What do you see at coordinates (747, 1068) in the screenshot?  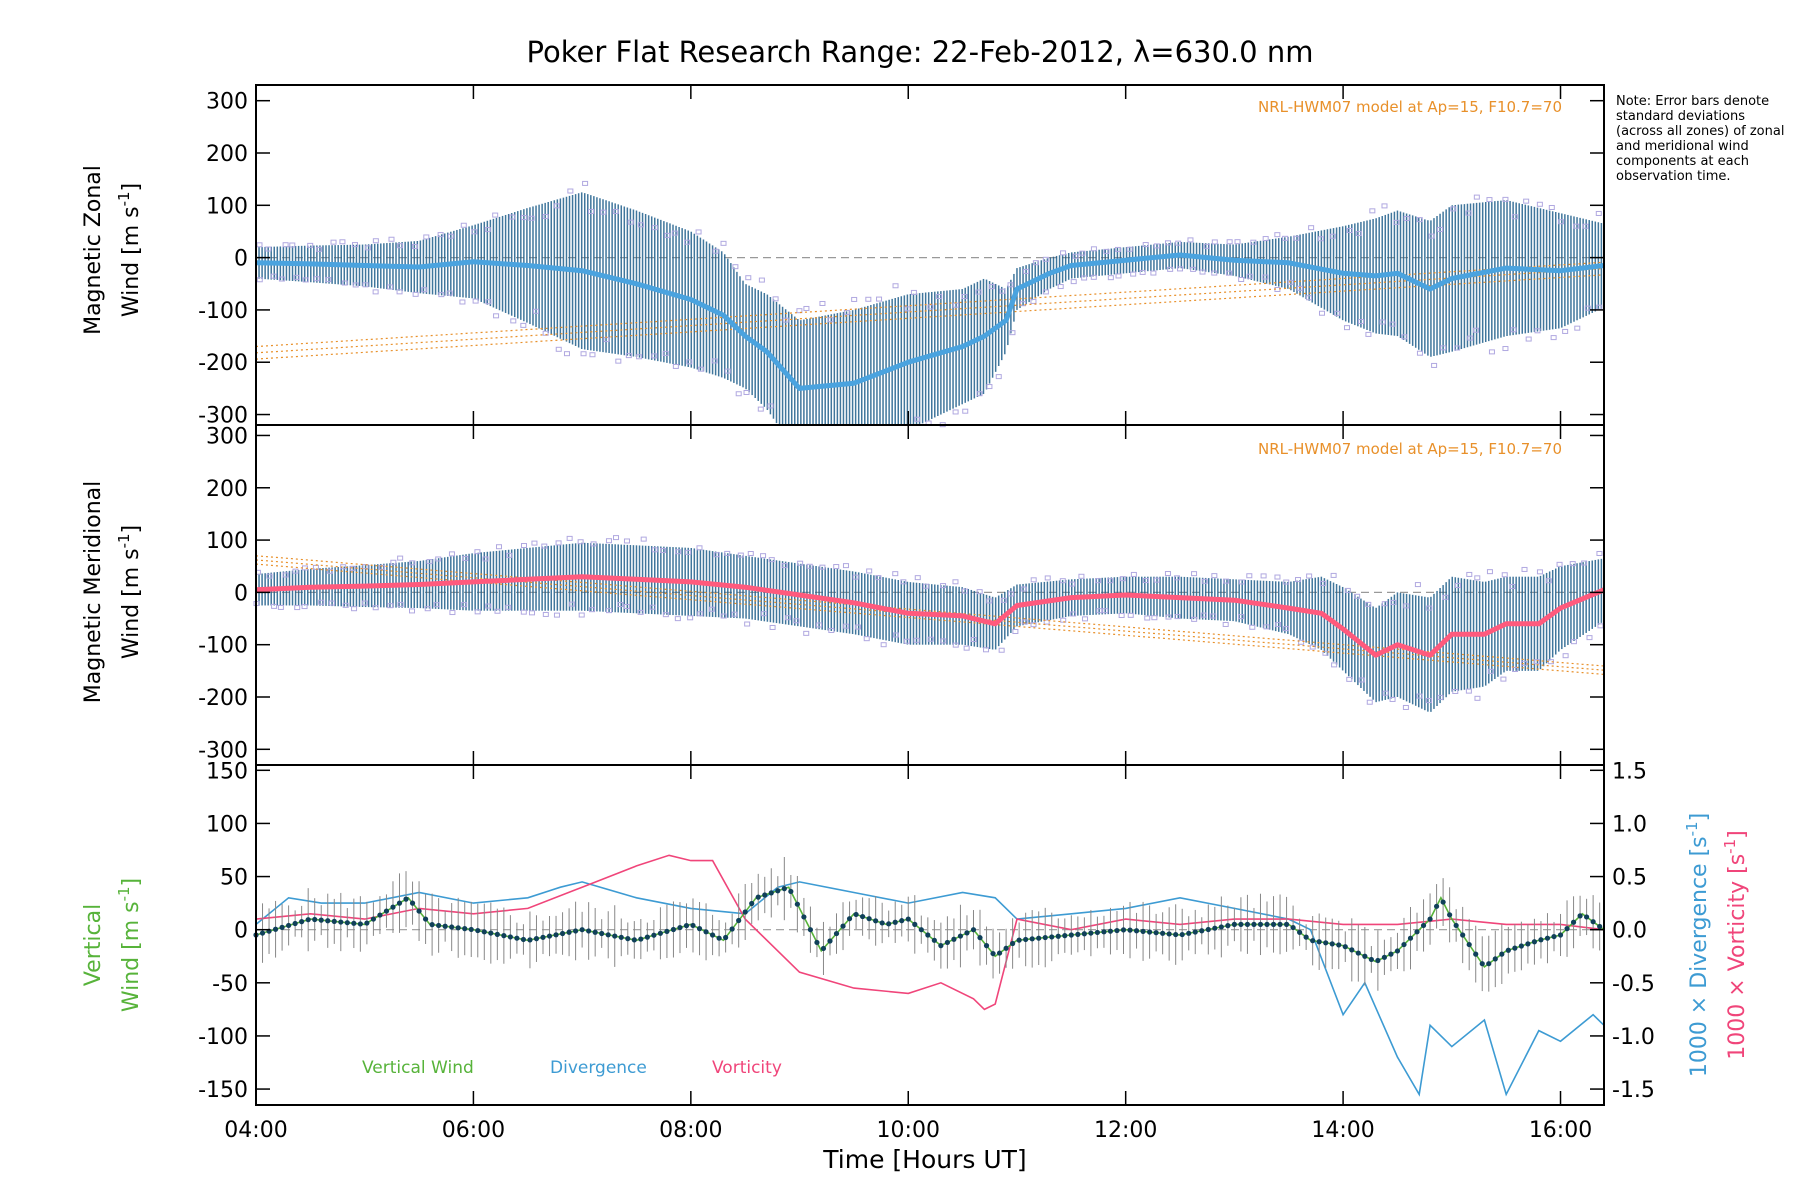 I see `legend-vorticity: Vorticity` at bounding box center [747, 1068].